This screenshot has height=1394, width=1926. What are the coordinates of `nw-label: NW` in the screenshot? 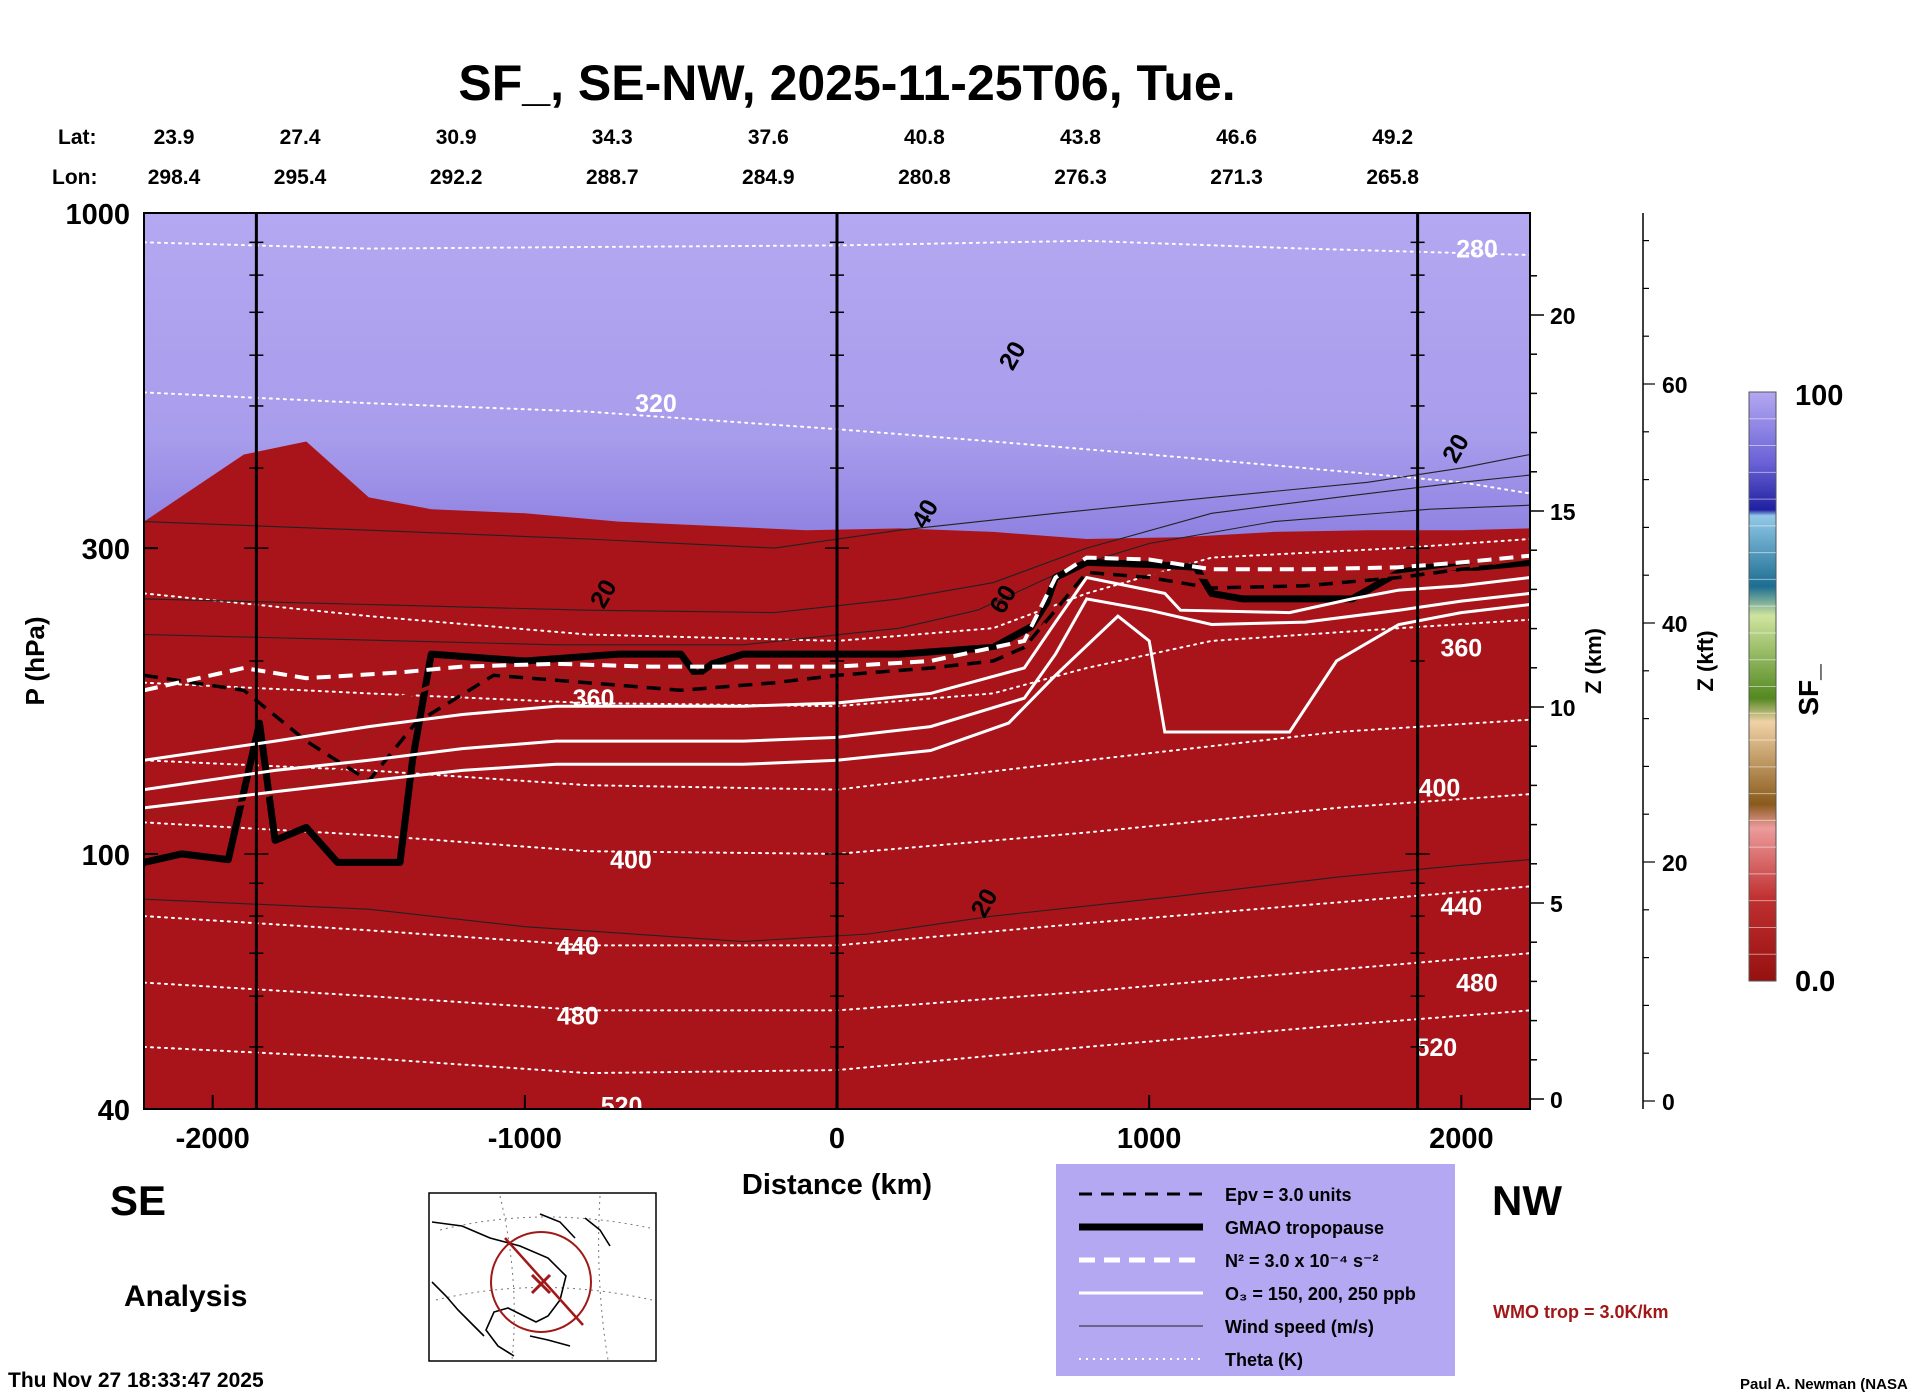 It's located at (1527, 1200).